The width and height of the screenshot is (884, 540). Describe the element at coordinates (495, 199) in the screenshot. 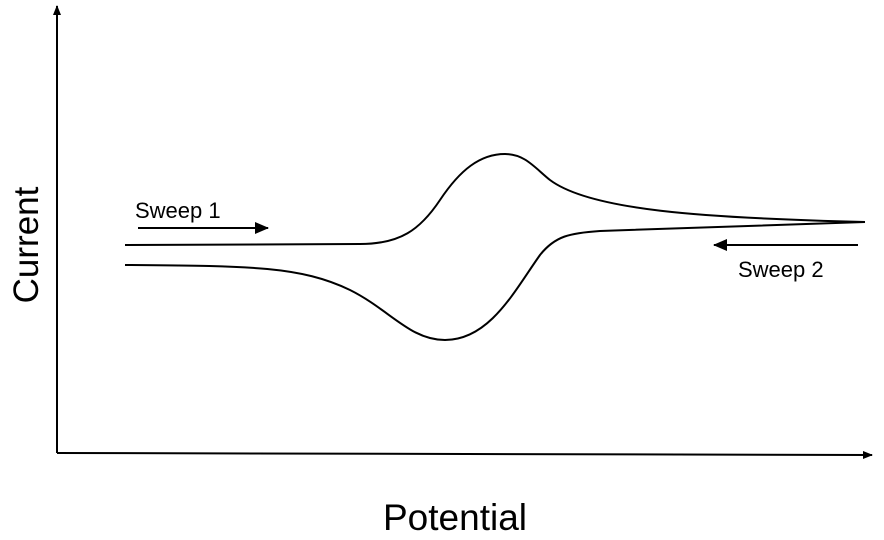

I see `forward-sweep-curve` at that location.